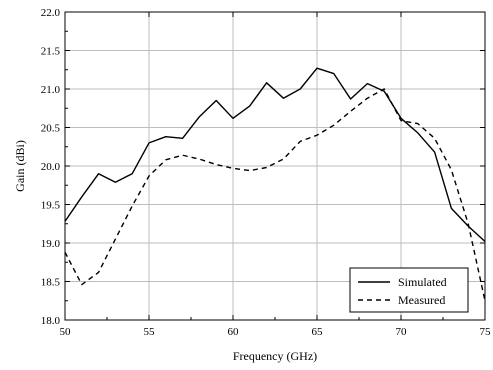 This screenshot has height=370, width=493. What do you see at coordinates (51, 321) in the screenshot?
I see `y-tick-label-0: 18.0` at bounding box center [51, 321].